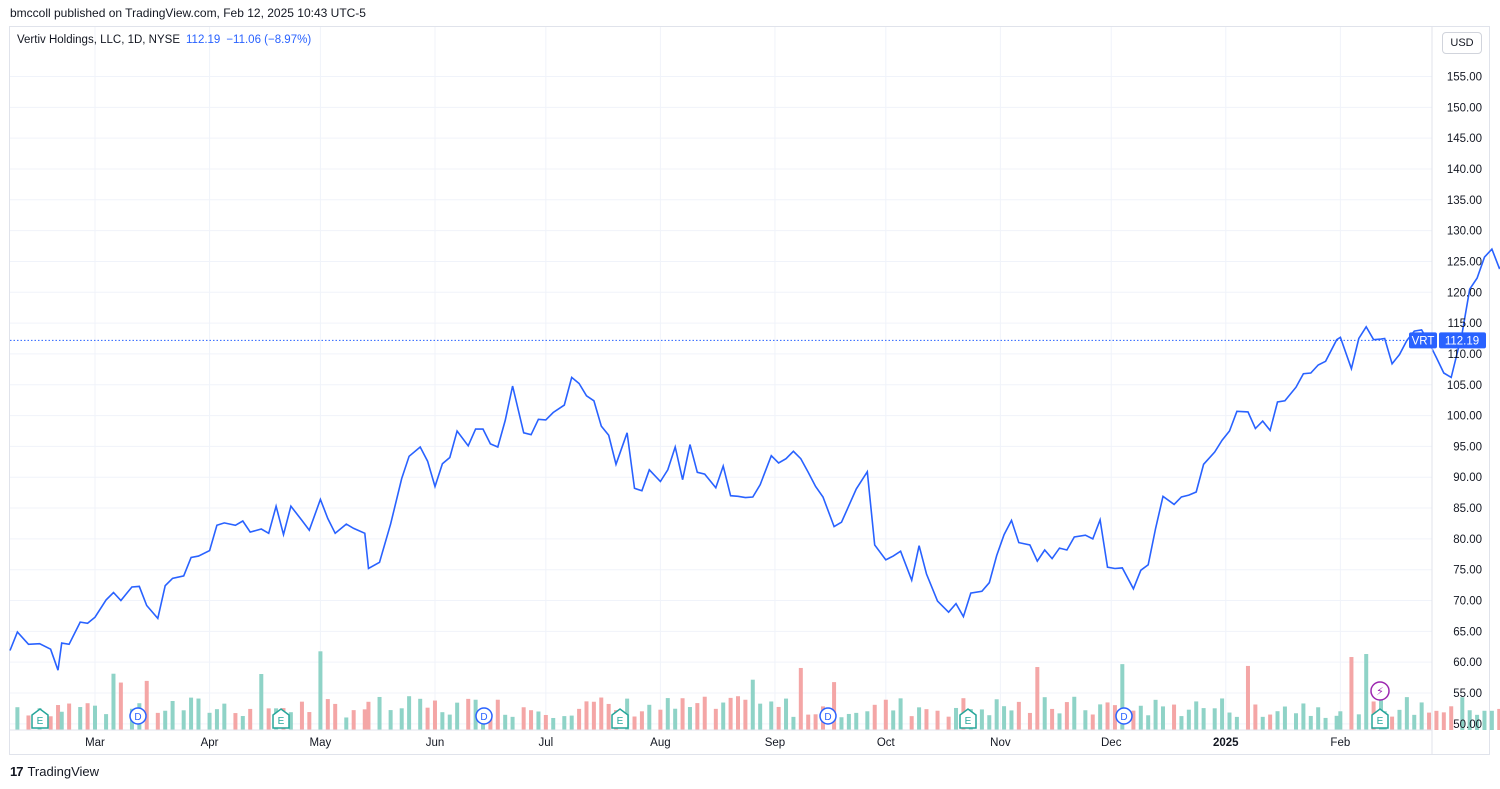  I want to click on tradingview-logo-icon: 17, so click(17, 771).